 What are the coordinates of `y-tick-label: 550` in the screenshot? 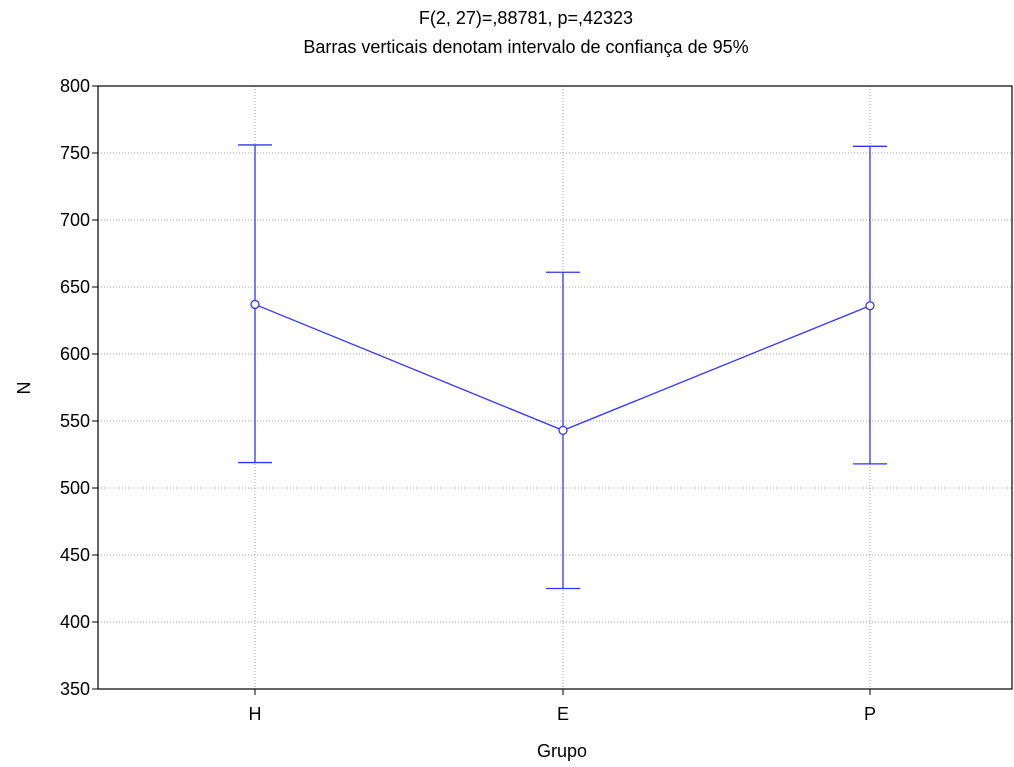 It's located at (75, 421).